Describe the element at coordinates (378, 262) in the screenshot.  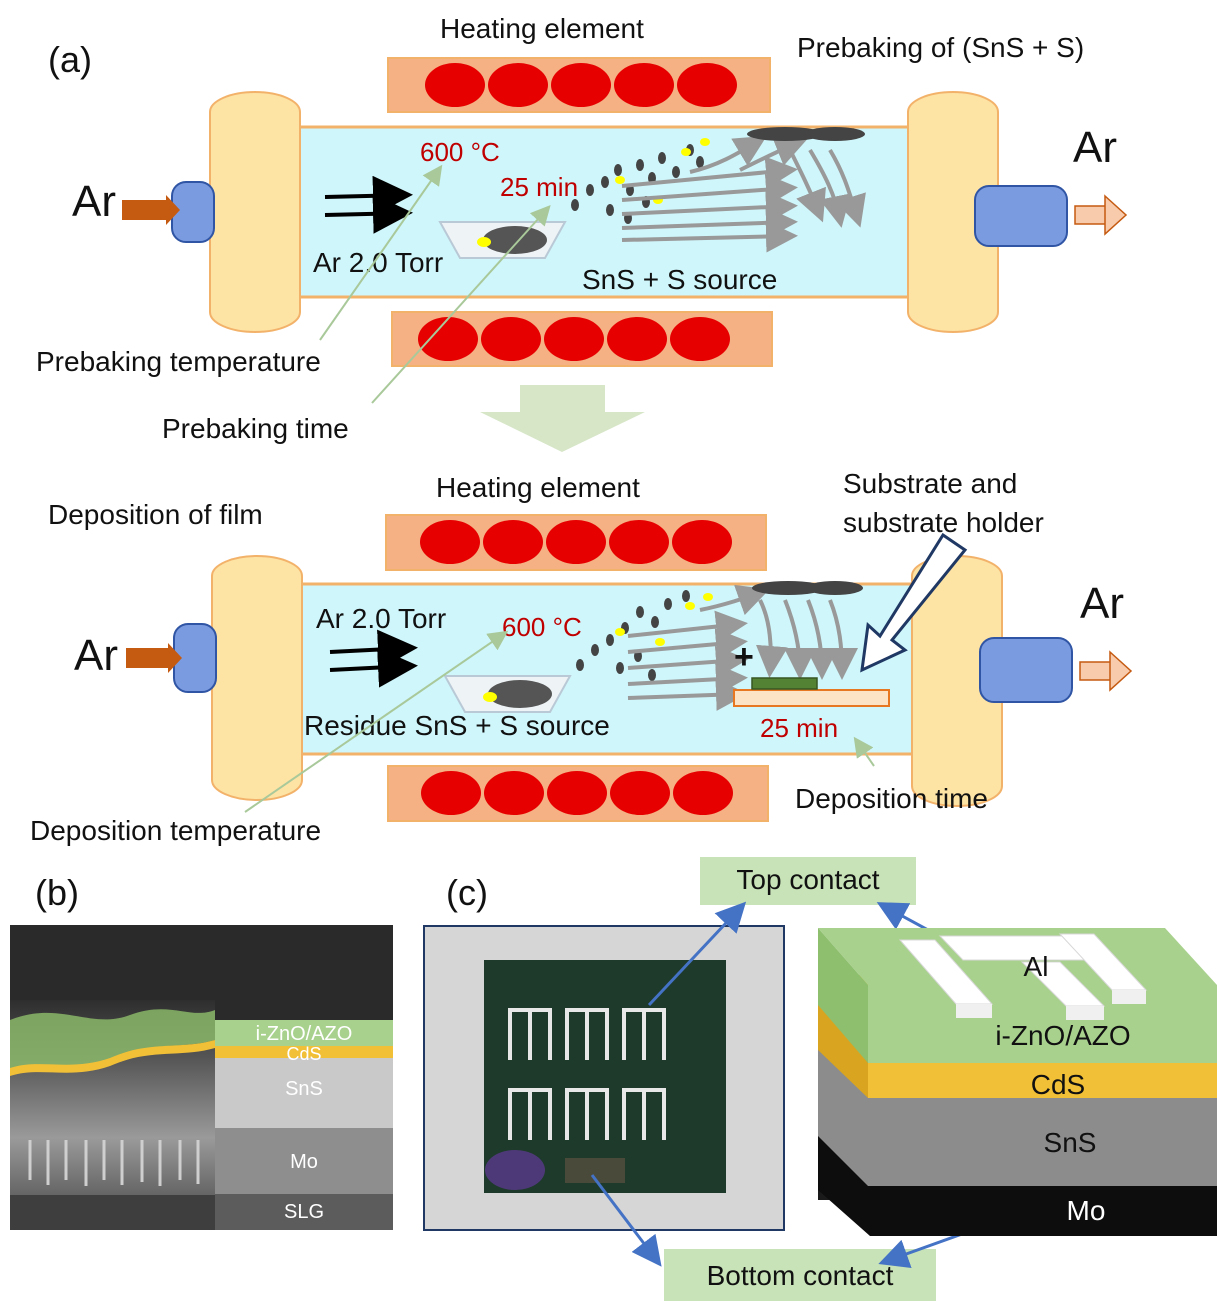
I see `pressure-label: Ar 2.0 Torr` at that location.